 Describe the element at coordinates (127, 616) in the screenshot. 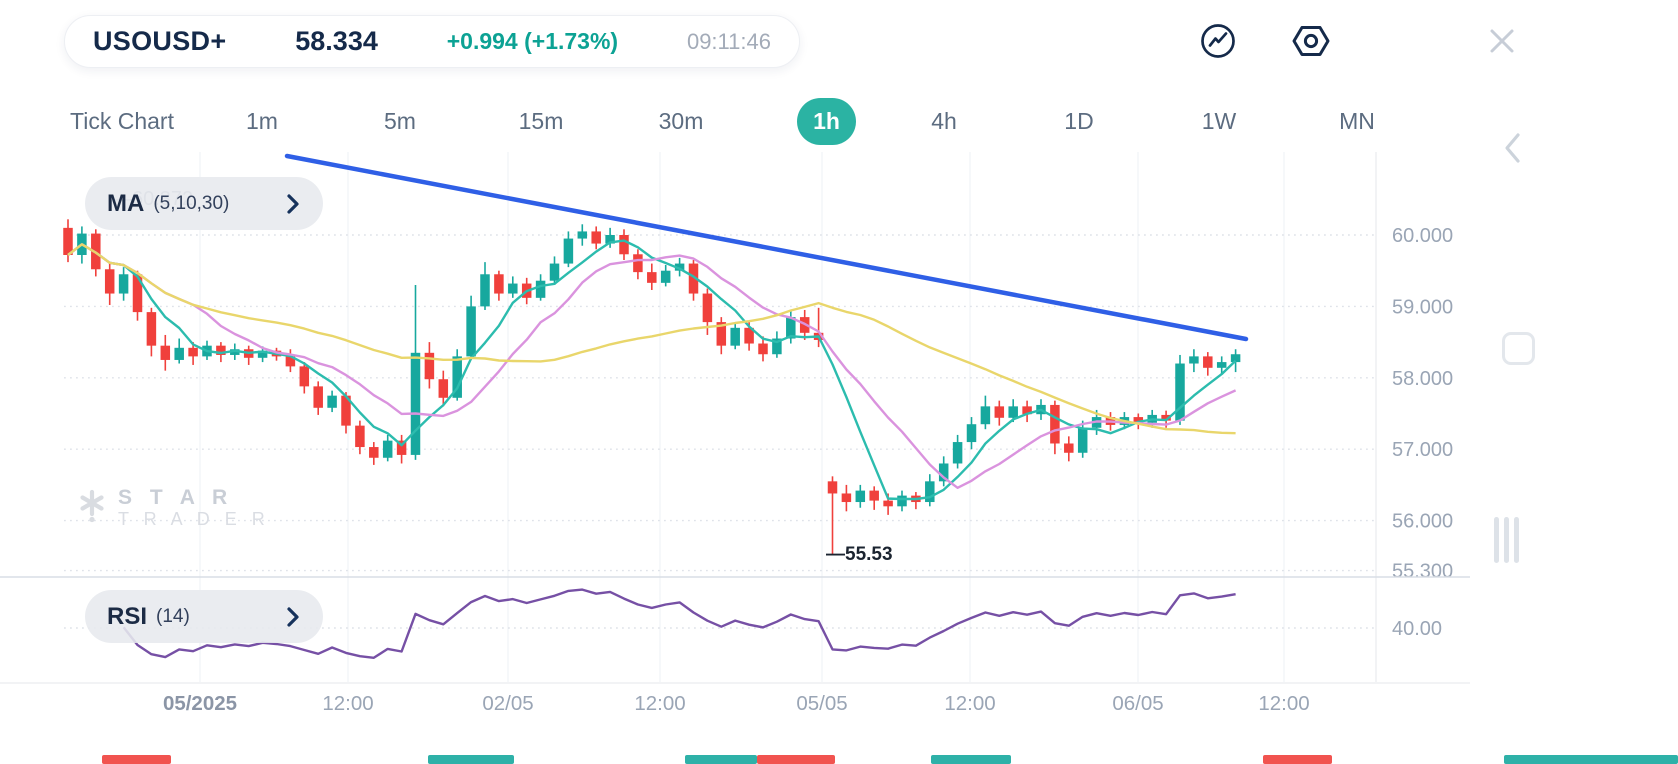

I see `rsi-label: RSI` at that location.